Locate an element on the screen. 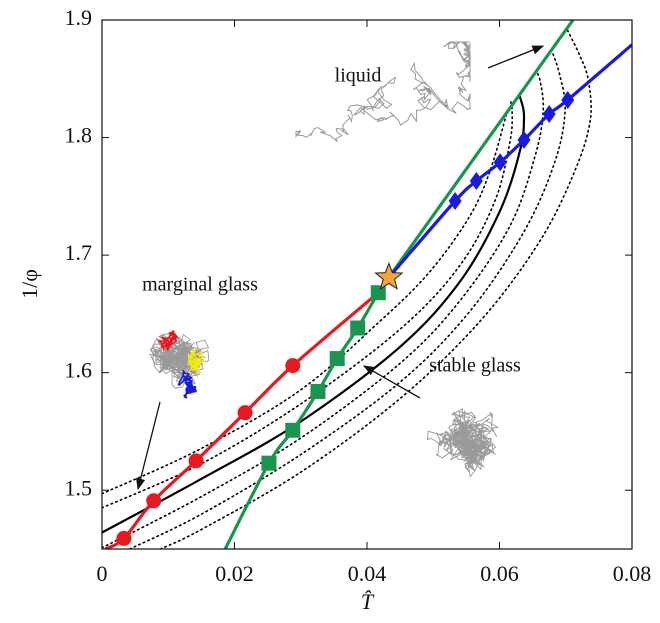  curve is located at coordinates (509, 161).